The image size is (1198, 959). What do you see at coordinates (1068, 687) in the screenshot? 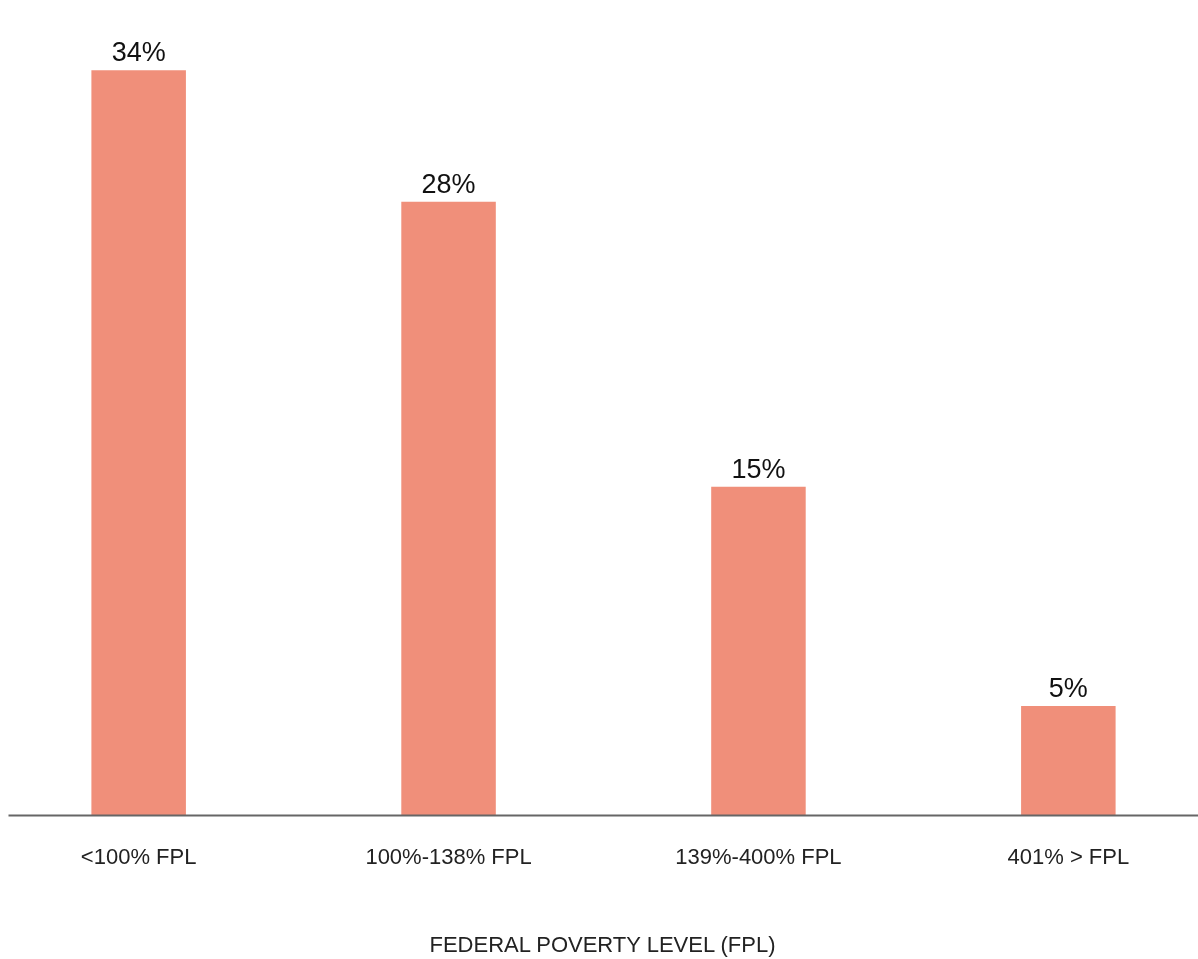
I see `data-label: 5%` at bounding box center [1068, 687].